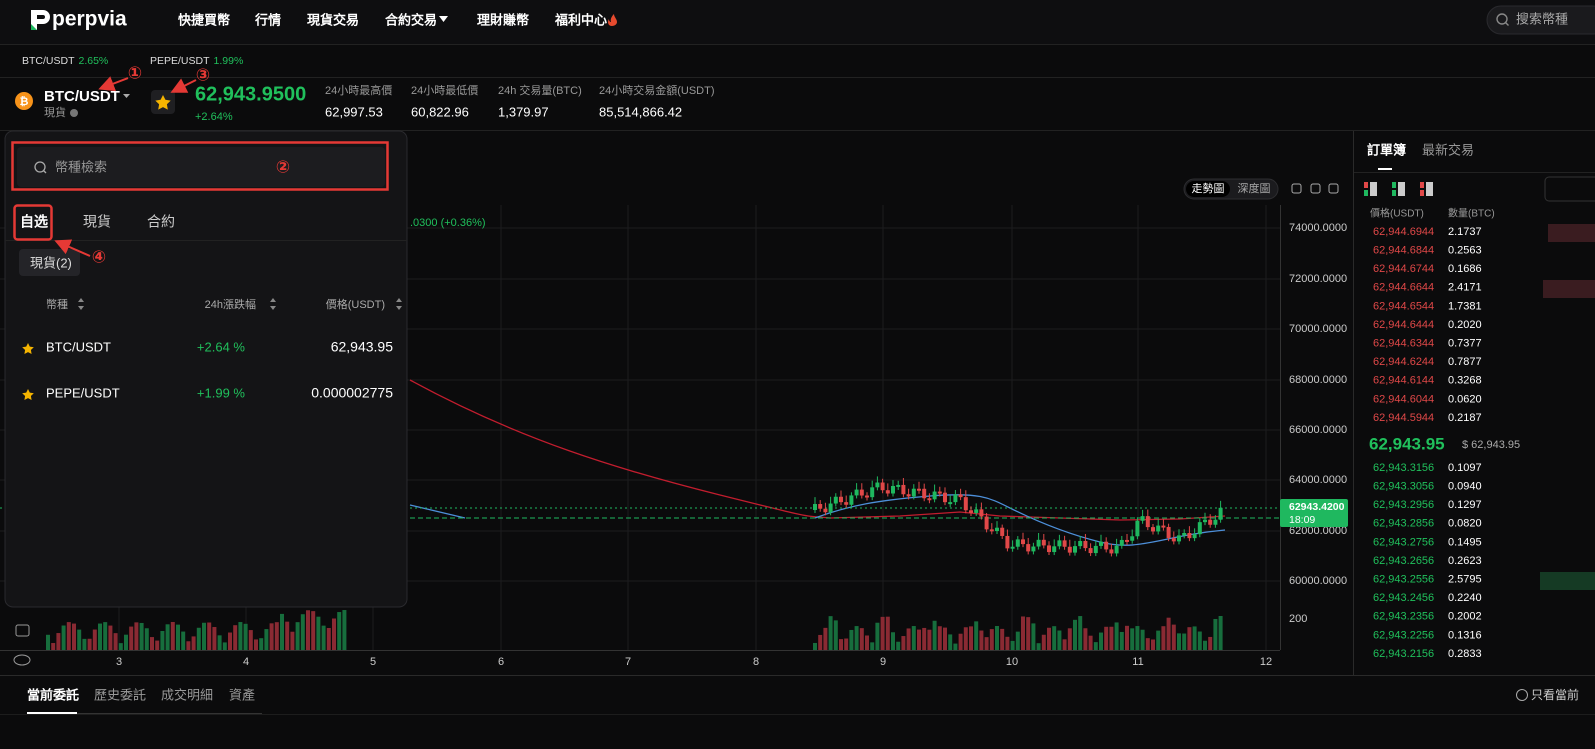  Describe the element at coordinates (580, 19) in the screenshot. I see `nav-item: 福利中心` at that location.